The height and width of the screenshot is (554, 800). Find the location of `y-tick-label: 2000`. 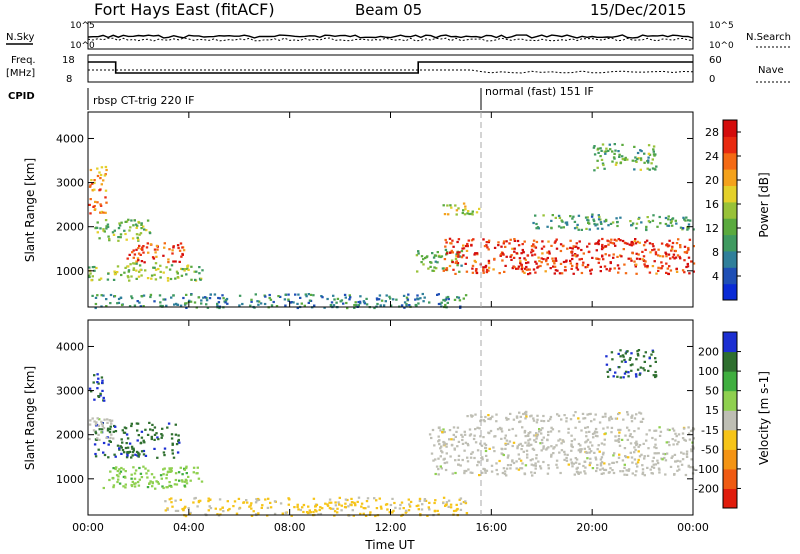

y-tick-label: 2000 is located at coordinates (70, 435).